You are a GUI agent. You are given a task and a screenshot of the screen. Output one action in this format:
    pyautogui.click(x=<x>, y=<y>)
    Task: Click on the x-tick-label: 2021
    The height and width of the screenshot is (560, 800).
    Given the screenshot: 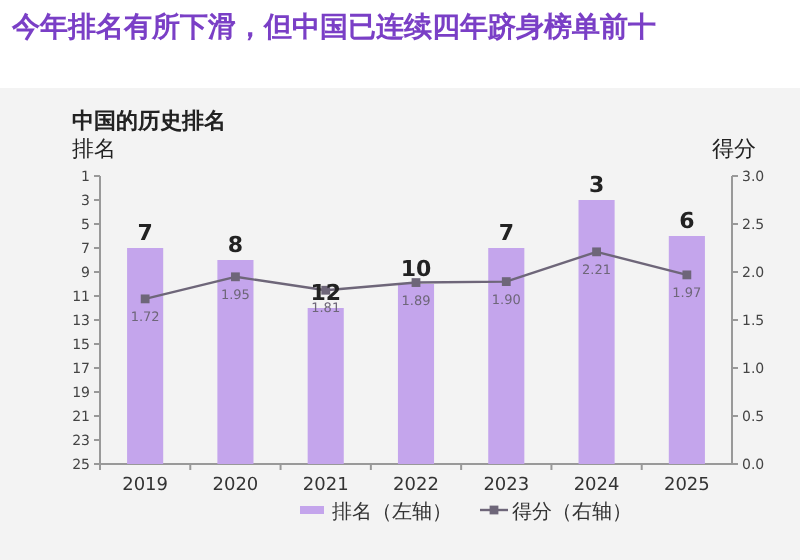 What is the action you would take?
    pyautogui.click(x=325, y=486)
    